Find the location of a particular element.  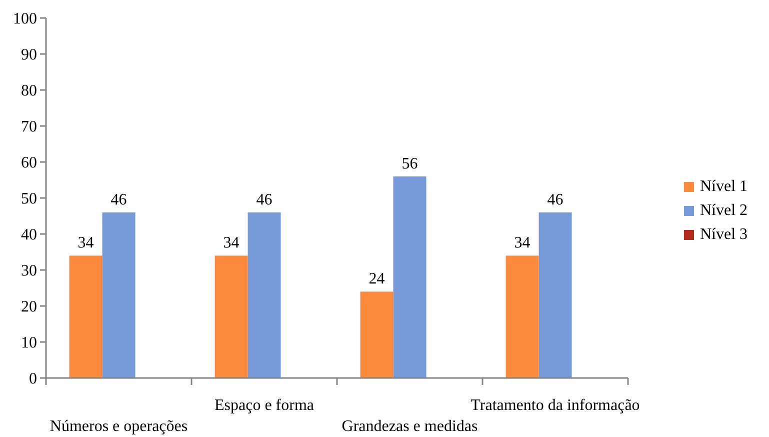

legend-label: Nível 3 is located at coordinates (724, 235).